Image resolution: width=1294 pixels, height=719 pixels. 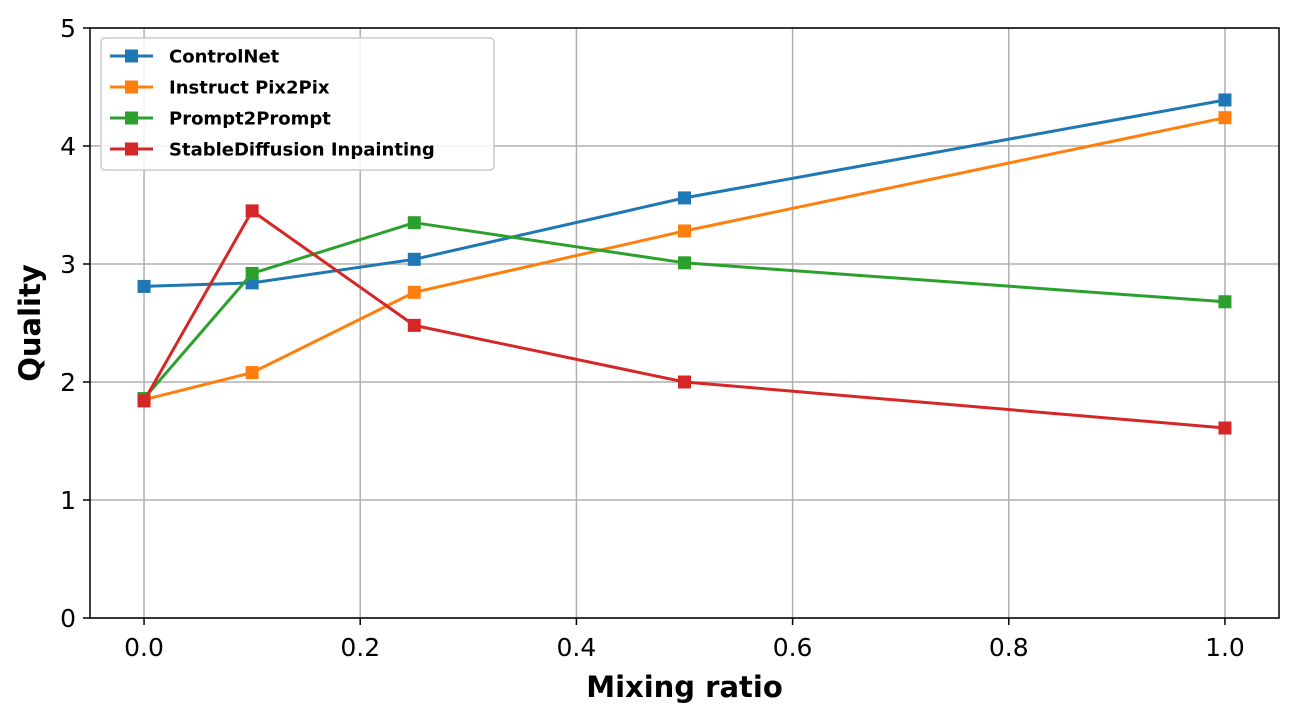 What do you see at coordinates (144, 647) in the screenshot?
I see `x-tick-label: 0.0` at bounding box center [144, 647].